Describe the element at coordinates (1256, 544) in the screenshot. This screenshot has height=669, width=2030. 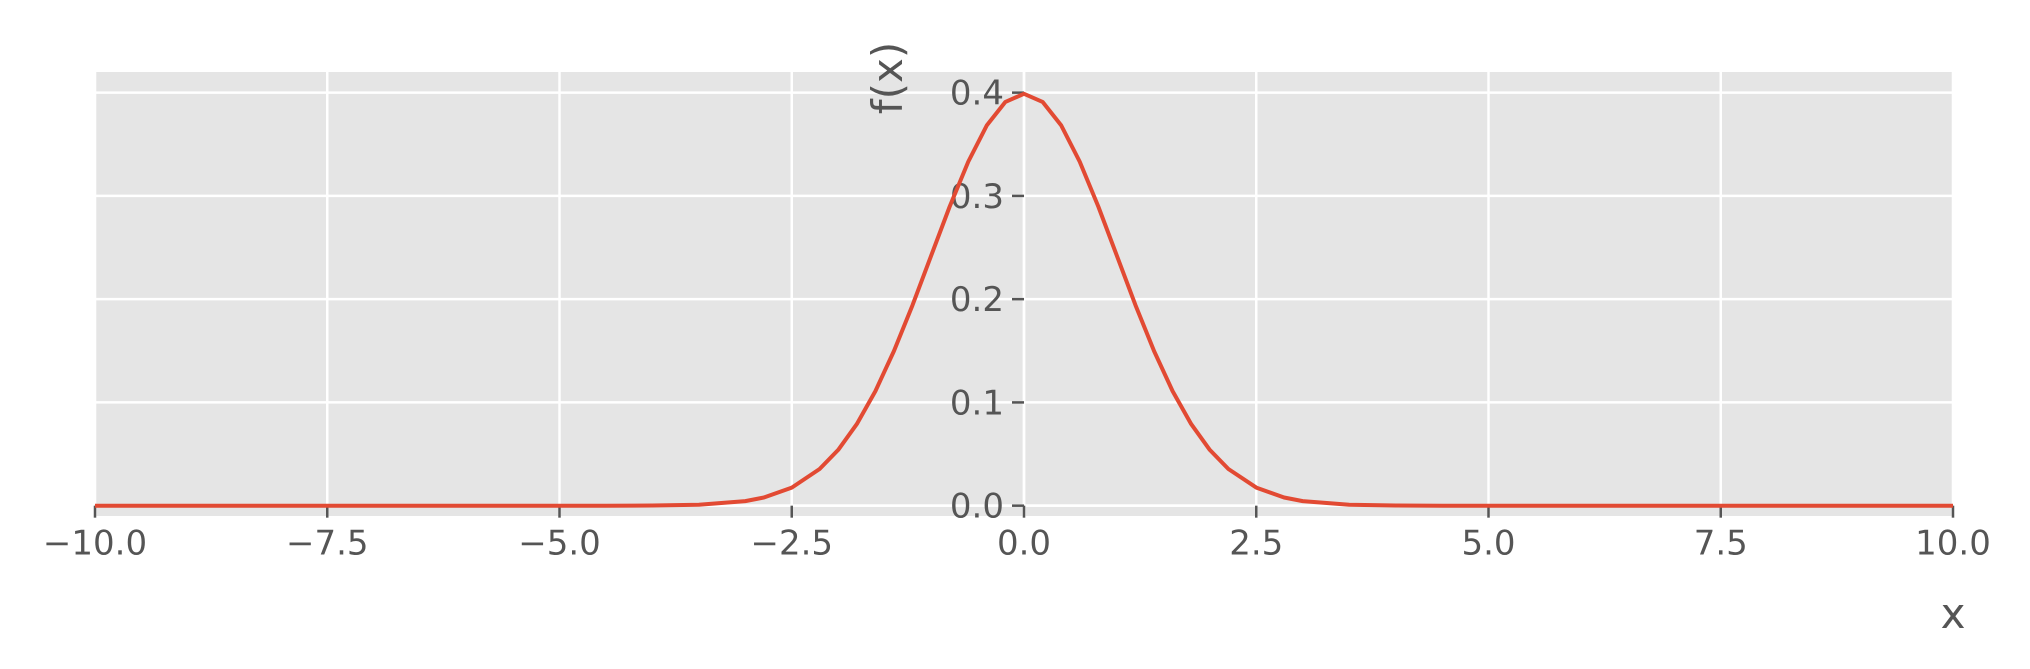
I see `x-tick-label: 2.5` at that location.